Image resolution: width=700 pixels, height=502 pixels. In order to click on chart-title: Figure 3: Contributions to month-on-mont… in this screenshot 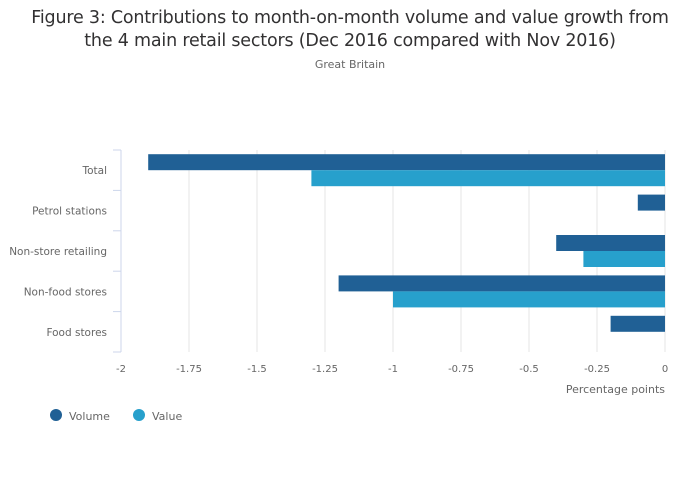, I will do `click(350, 30)`.